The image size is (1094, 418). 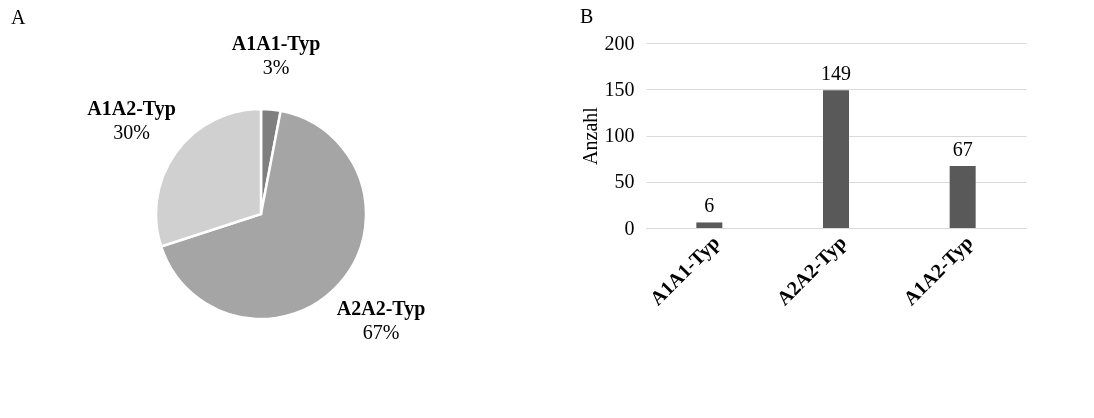 I want to click on data-label: 67, so click(x=962, y=149).